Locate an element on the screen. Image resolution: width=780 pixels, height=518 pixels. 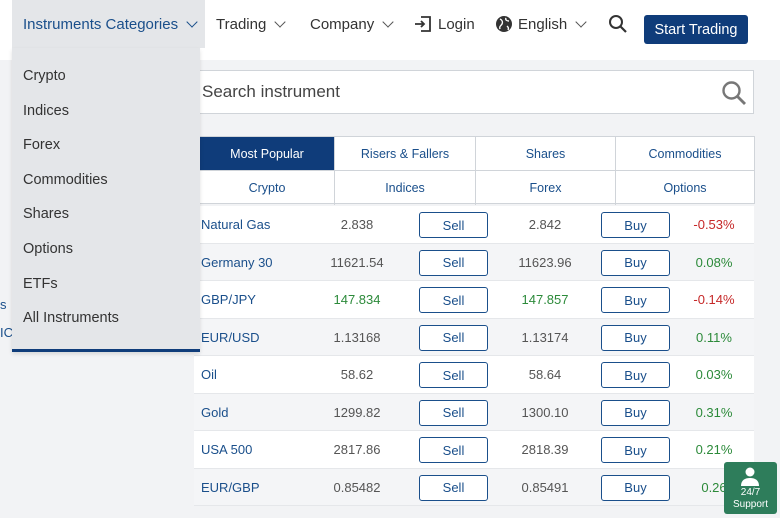
buy-price: 1300.10 is located at coordinates (545, 412).